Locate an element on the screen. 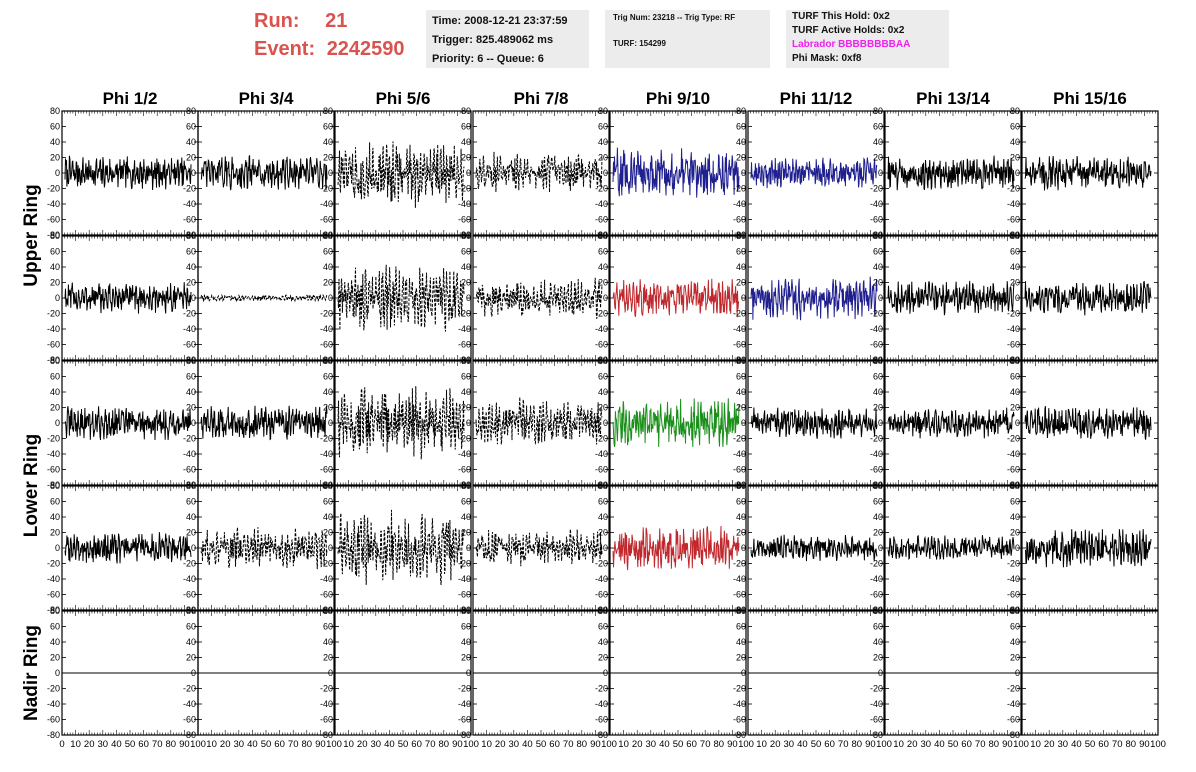 This screenshot has height=772, width=1196. column-title: Phi 5/6 is located at coordinates (403, 98).